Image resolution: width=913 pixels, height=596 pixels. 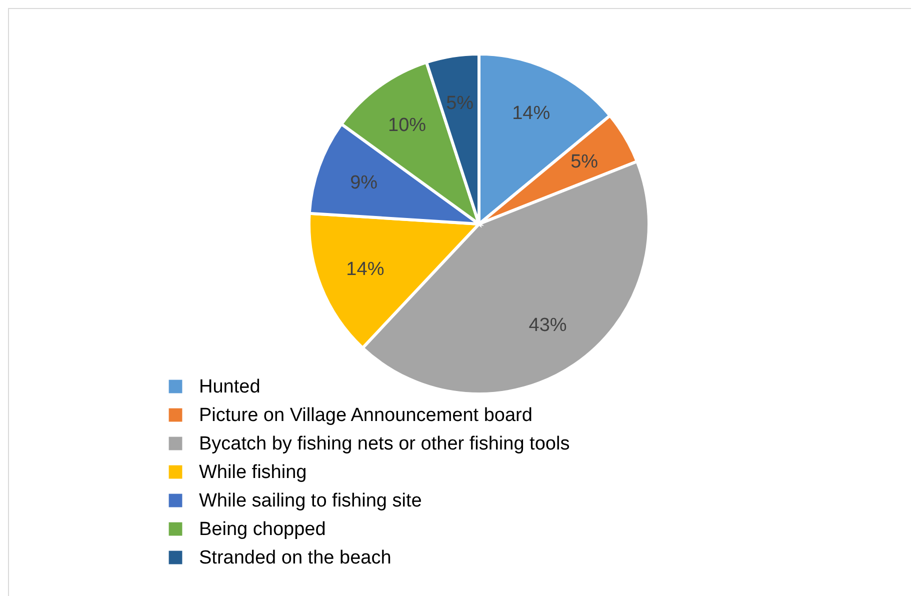 What do you see at coordinates (262, 529) in the screenshot?
I see `legend-label: Being chopped` at bounding box center [262, 529].